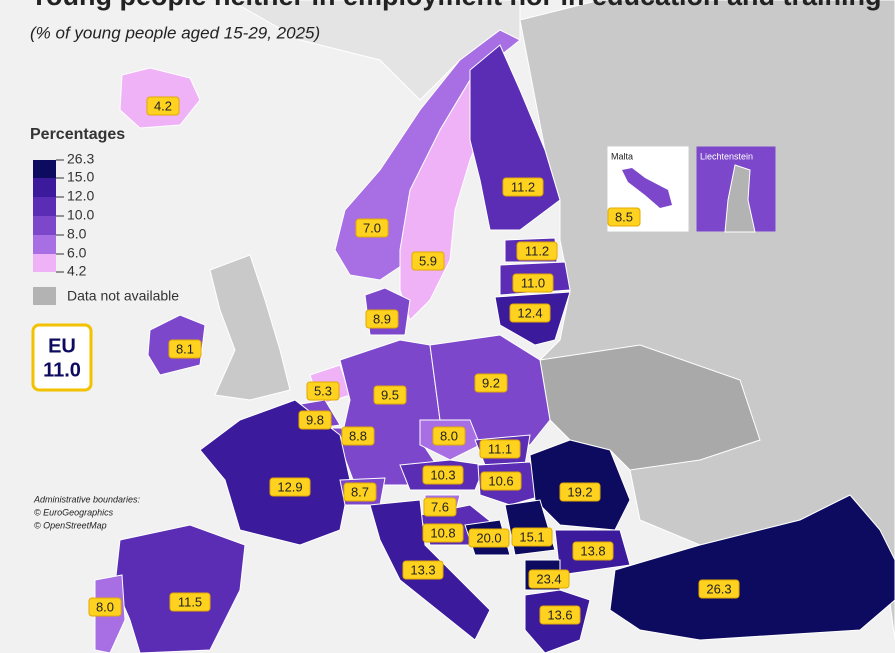 The image size is (895, 653). I want to click on legend-tick-label: 12.0, so click(80, 196).